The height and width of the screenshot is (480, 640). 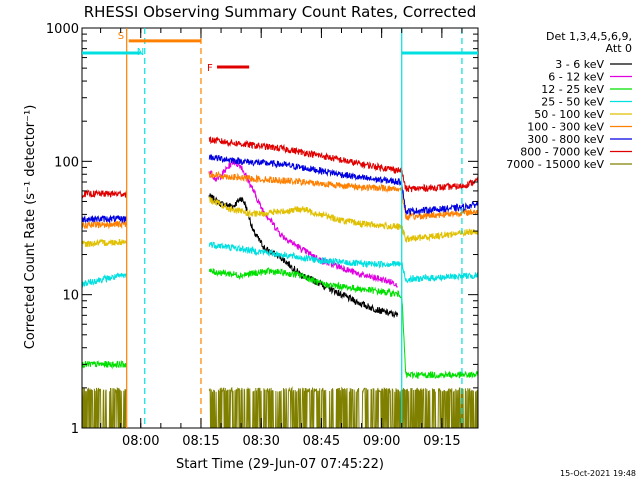 What do you see at coordinates (121, 36) in the screenshot?
I see `annotation-label-s: S` at bounding box center [121, 36].